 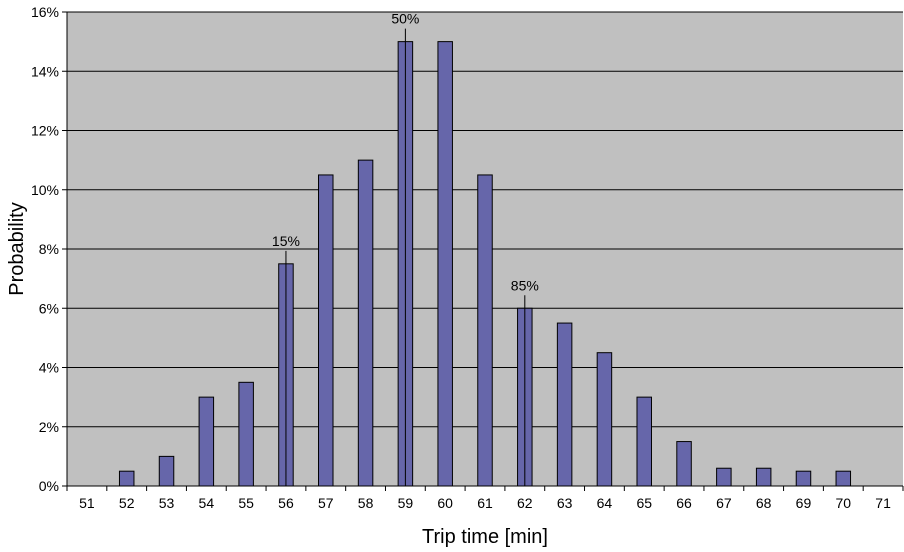 I want to click on x-tick-label: 60, so click(x=445, y=503).